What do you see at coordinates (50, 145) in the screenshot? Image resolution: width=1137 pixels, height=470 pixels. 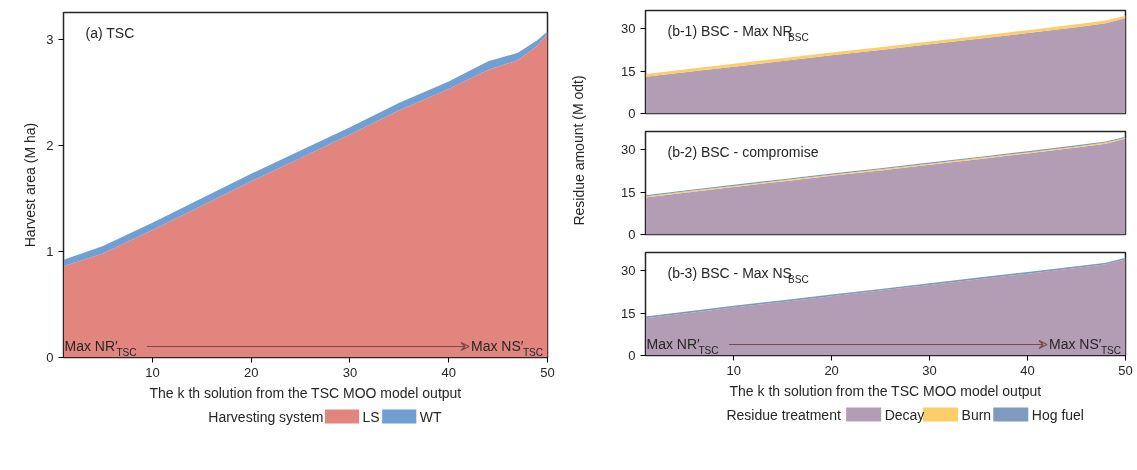 I see `y-tick-label: 2` at bounding box center [50, 145].